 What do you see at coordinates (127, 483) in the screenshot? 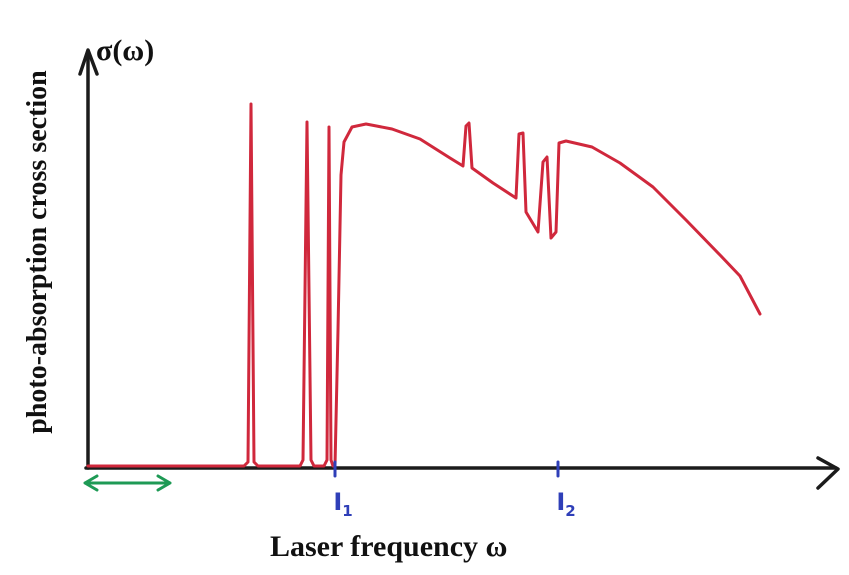
I see `range-arrow` at bounding box center [127, 483].